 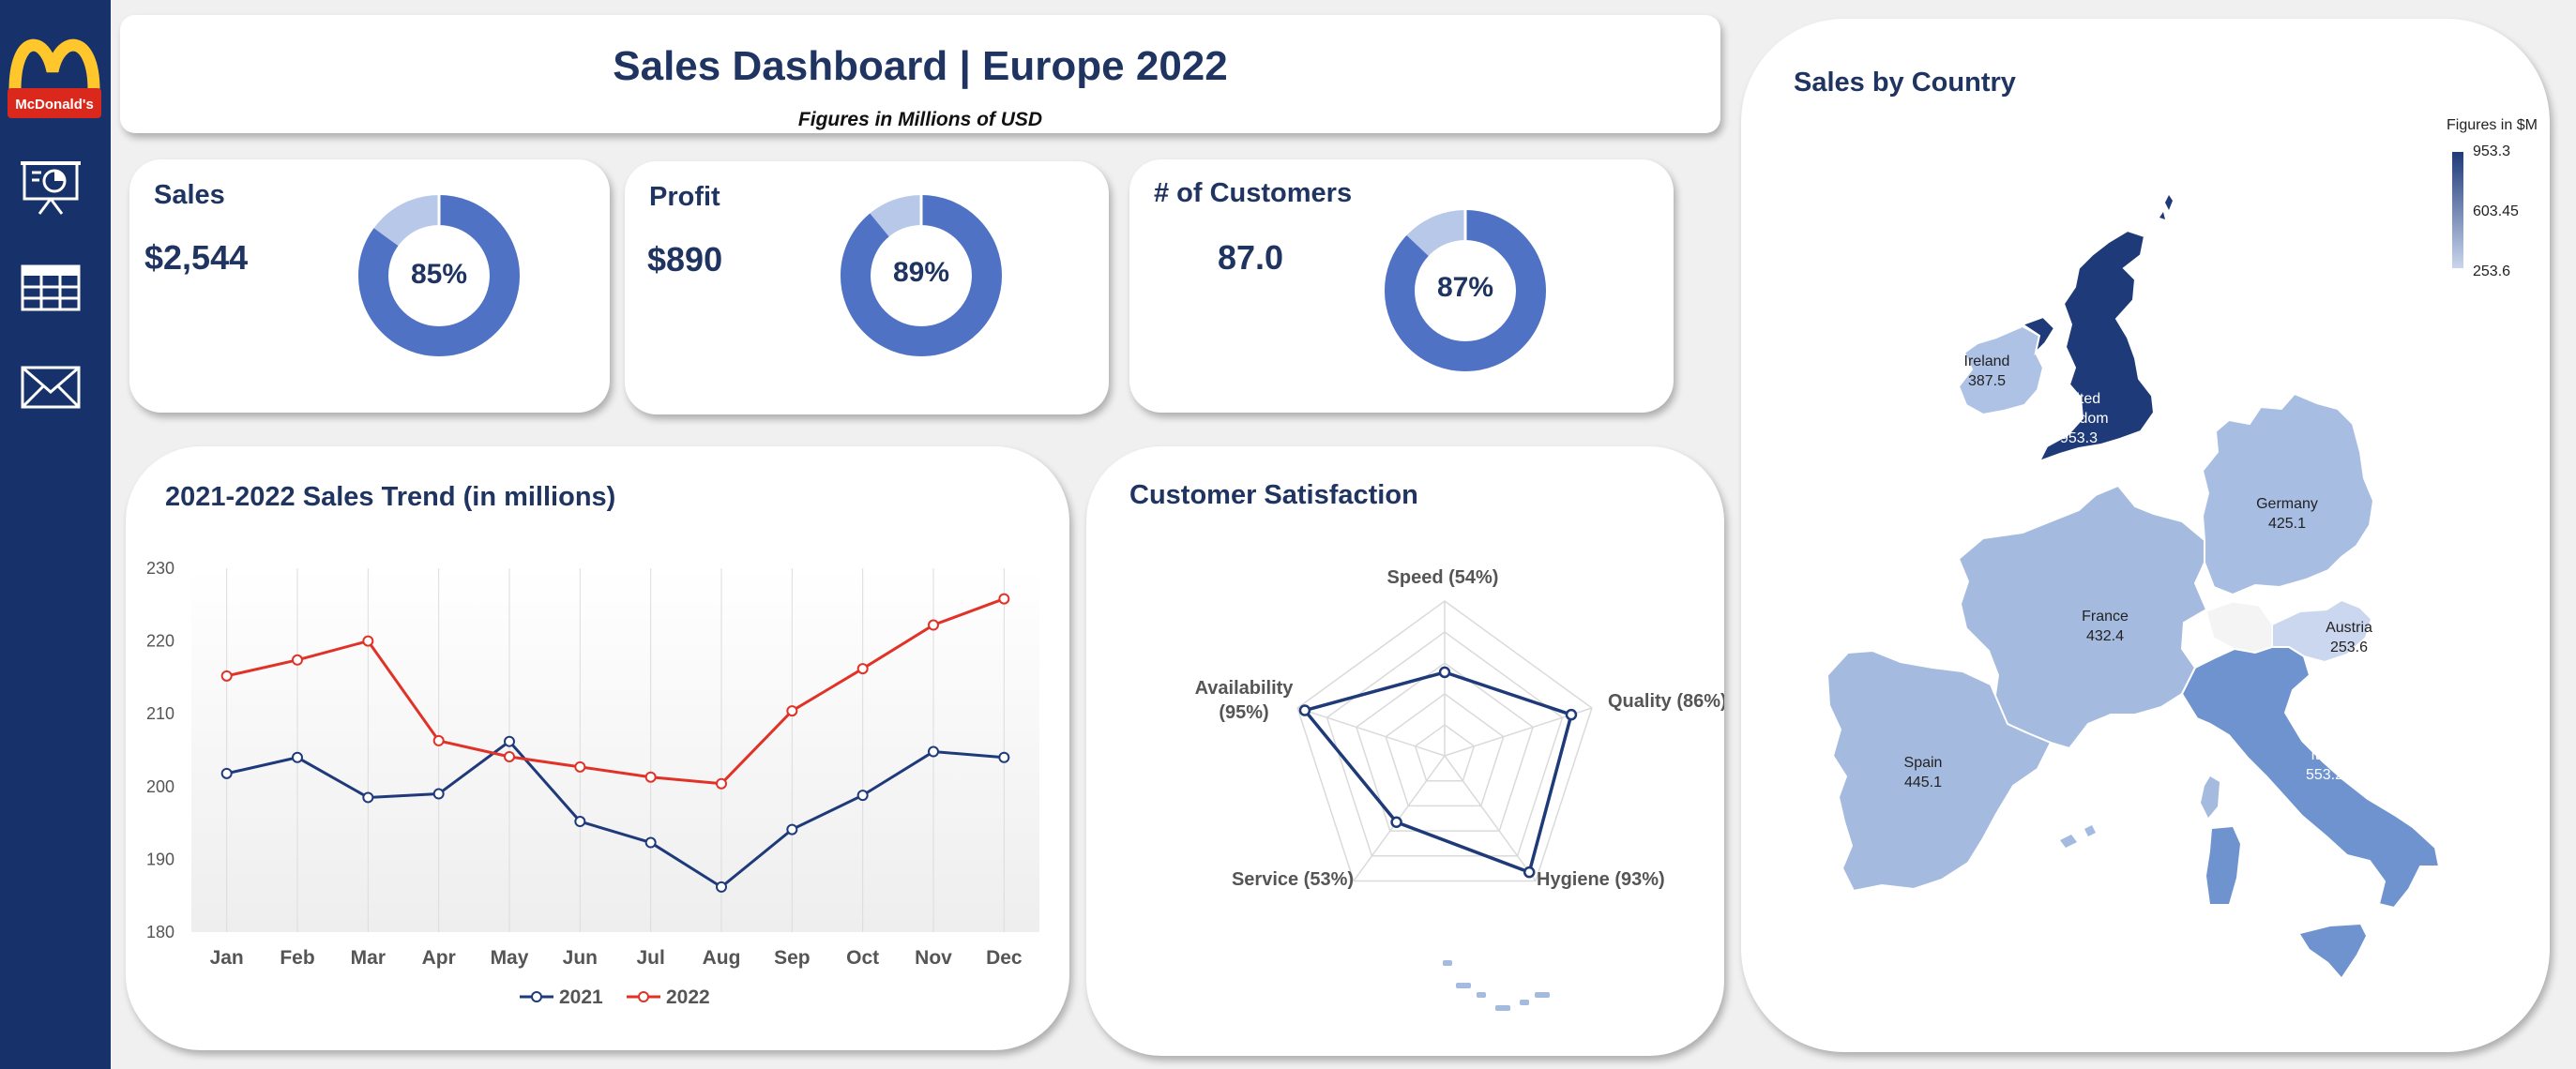 What do you see at coordinates (2349, 647) in the screenshot?
I see `country-label: 253.6` at bounding box center [2349, 647].